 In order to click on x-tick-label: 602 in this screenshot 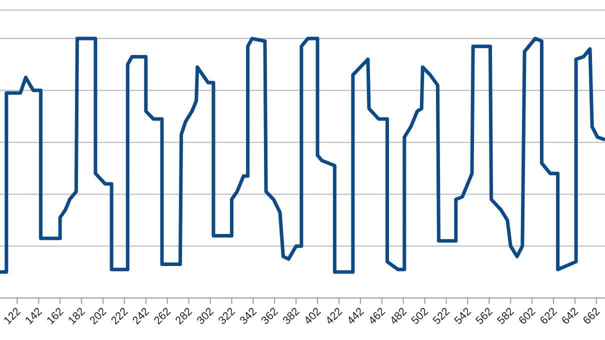, I will do `click(527, 317)`.